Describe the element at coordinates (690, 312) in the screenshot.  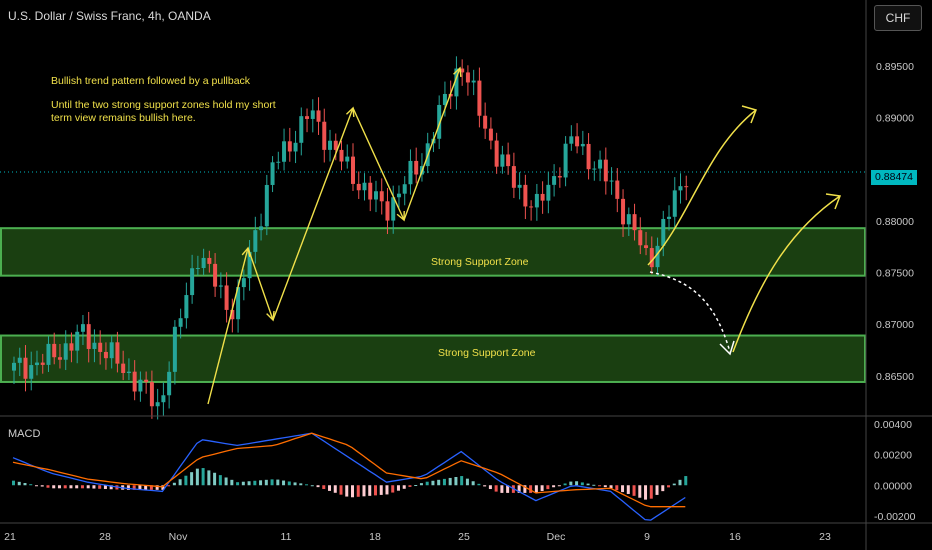
I see `projection-curve-pullback` at that location.